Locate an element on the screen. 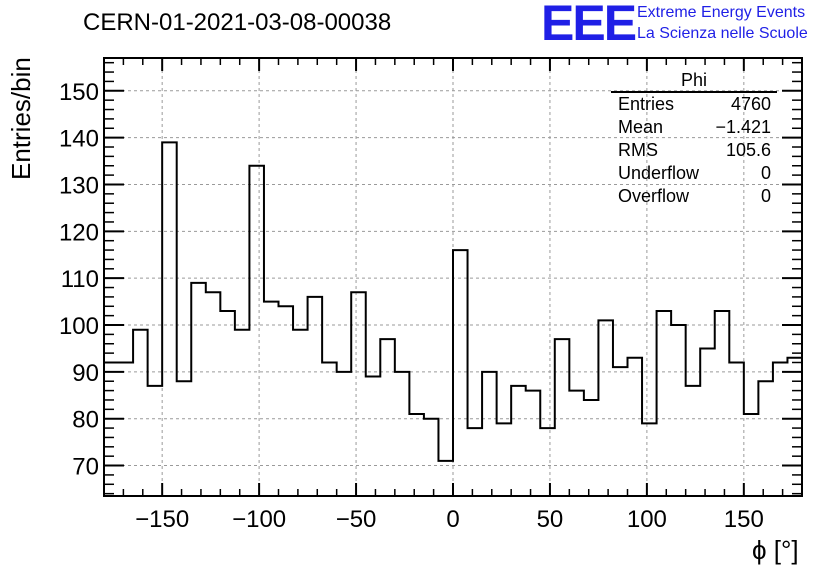  stats-box-name: Phi is located at coordinates (694, 81).